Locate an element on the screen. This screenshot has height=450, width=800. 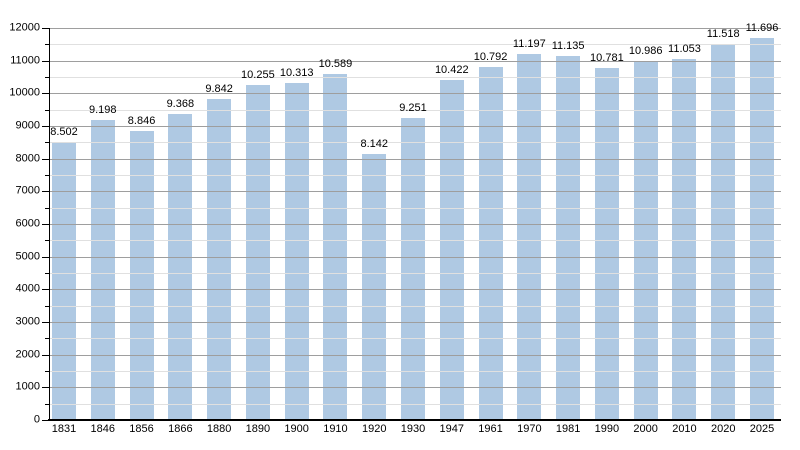
x-axis-tick-label: 1831 is located at coordinates (64, 429).